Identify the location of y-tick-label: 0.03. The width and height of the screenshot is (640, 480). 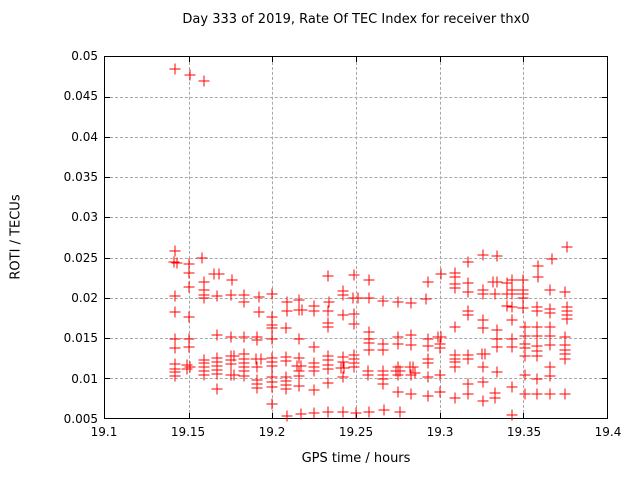
(84, 217).